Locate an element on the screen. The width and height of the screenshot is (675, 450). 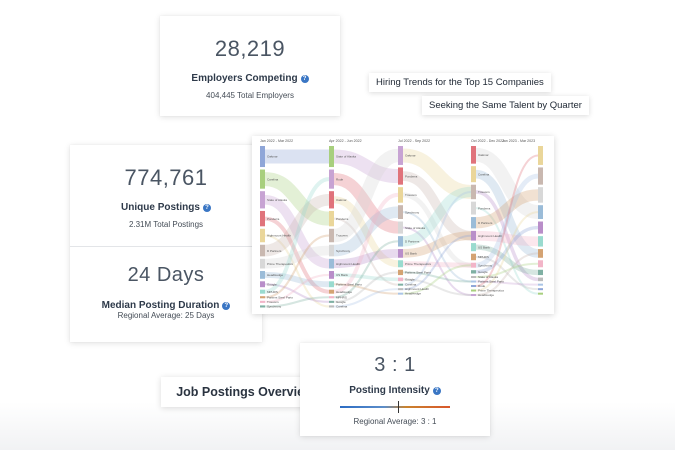
postings-sub: 2.31M Total Postings is located at coordinates (166, 224).